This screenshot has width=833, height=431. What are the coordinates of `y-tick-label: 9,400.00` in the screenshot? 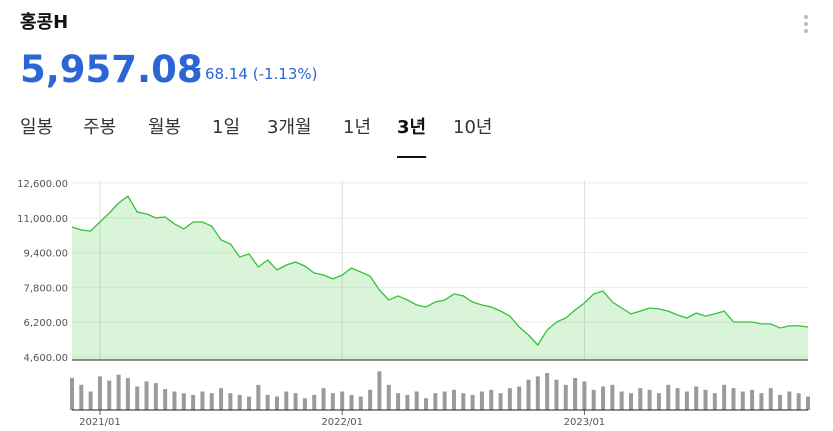 It's located at (45, 254).